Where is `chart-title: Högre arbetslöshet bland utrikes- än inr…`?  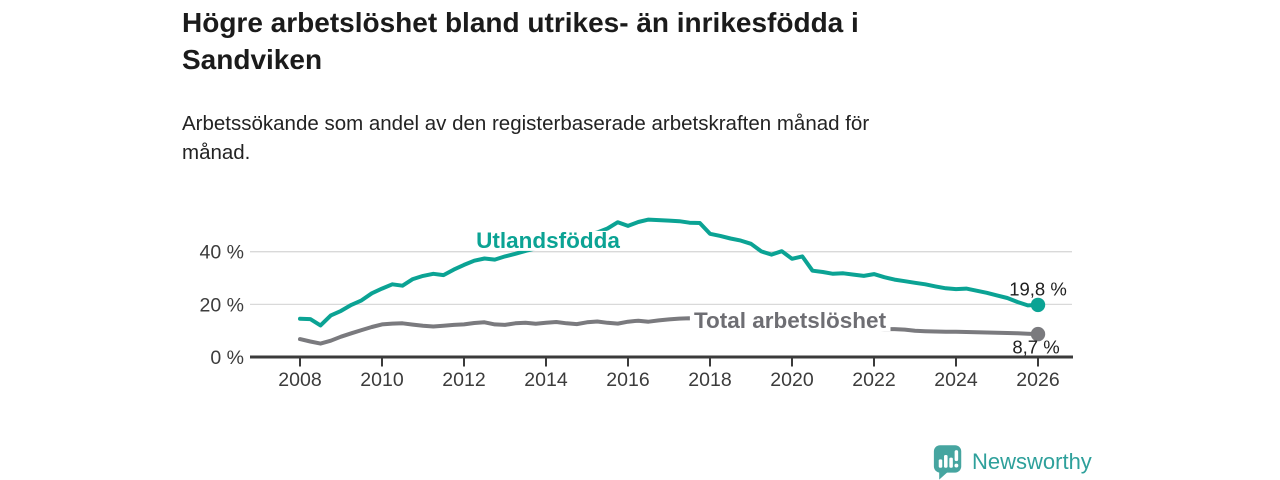 chart-title: Högre arbetslöshet bland utrikes- än inr… is located at coordinates (520, 41).